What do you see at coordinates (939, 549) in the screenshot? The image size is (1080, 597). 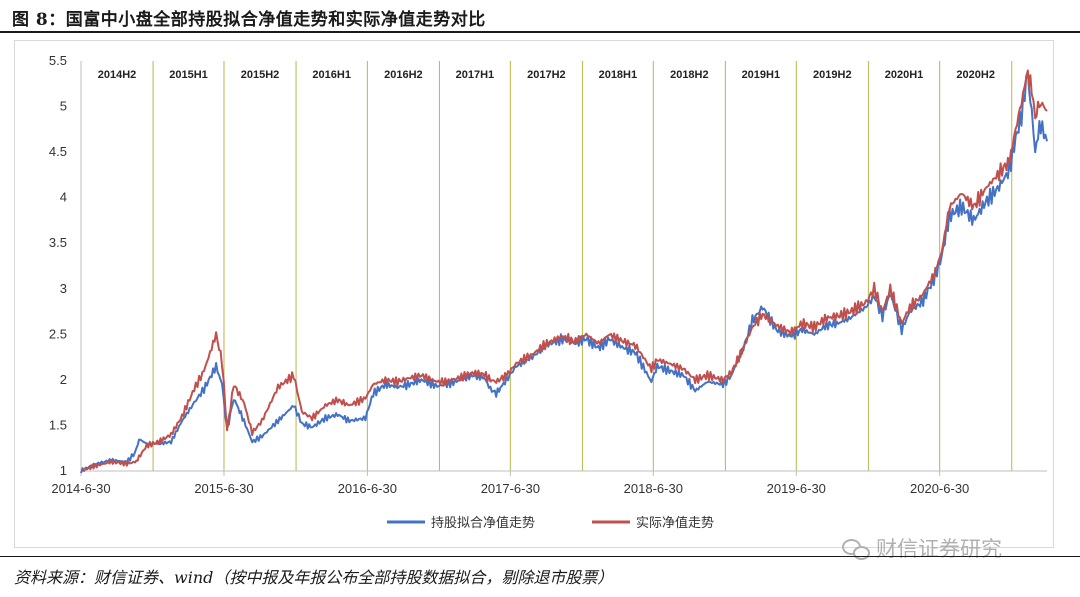 I see `watermark-text: 财信证券研究` at bounding box center [939, 549].